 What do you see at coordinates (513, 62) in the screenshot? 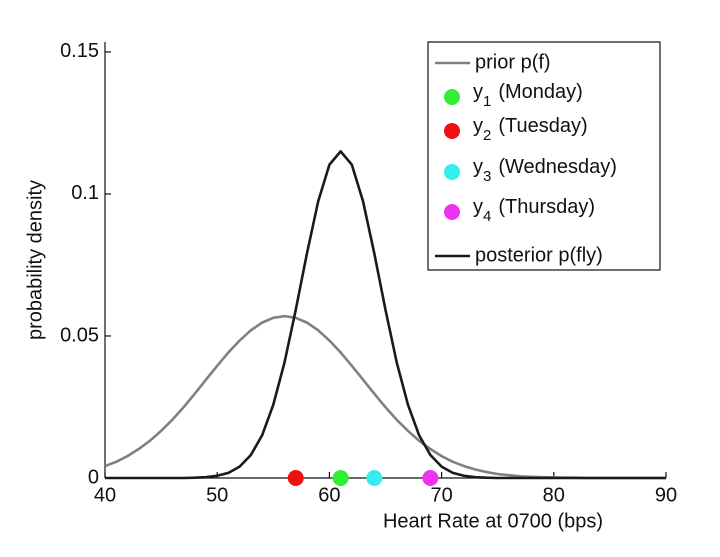
I see `legend-label: prior p(f)` at bounding box center [513, 62].